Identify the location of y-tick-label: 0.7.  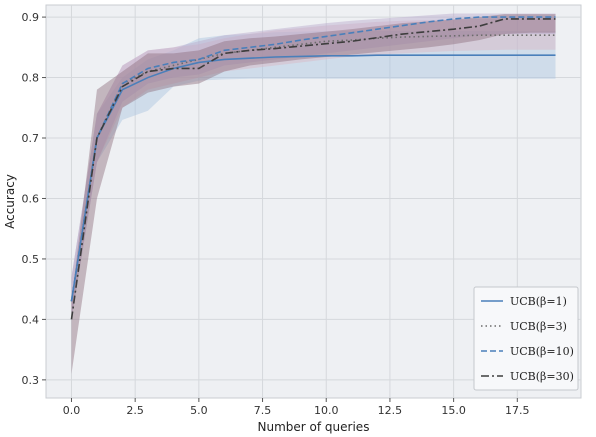
(31, 138).